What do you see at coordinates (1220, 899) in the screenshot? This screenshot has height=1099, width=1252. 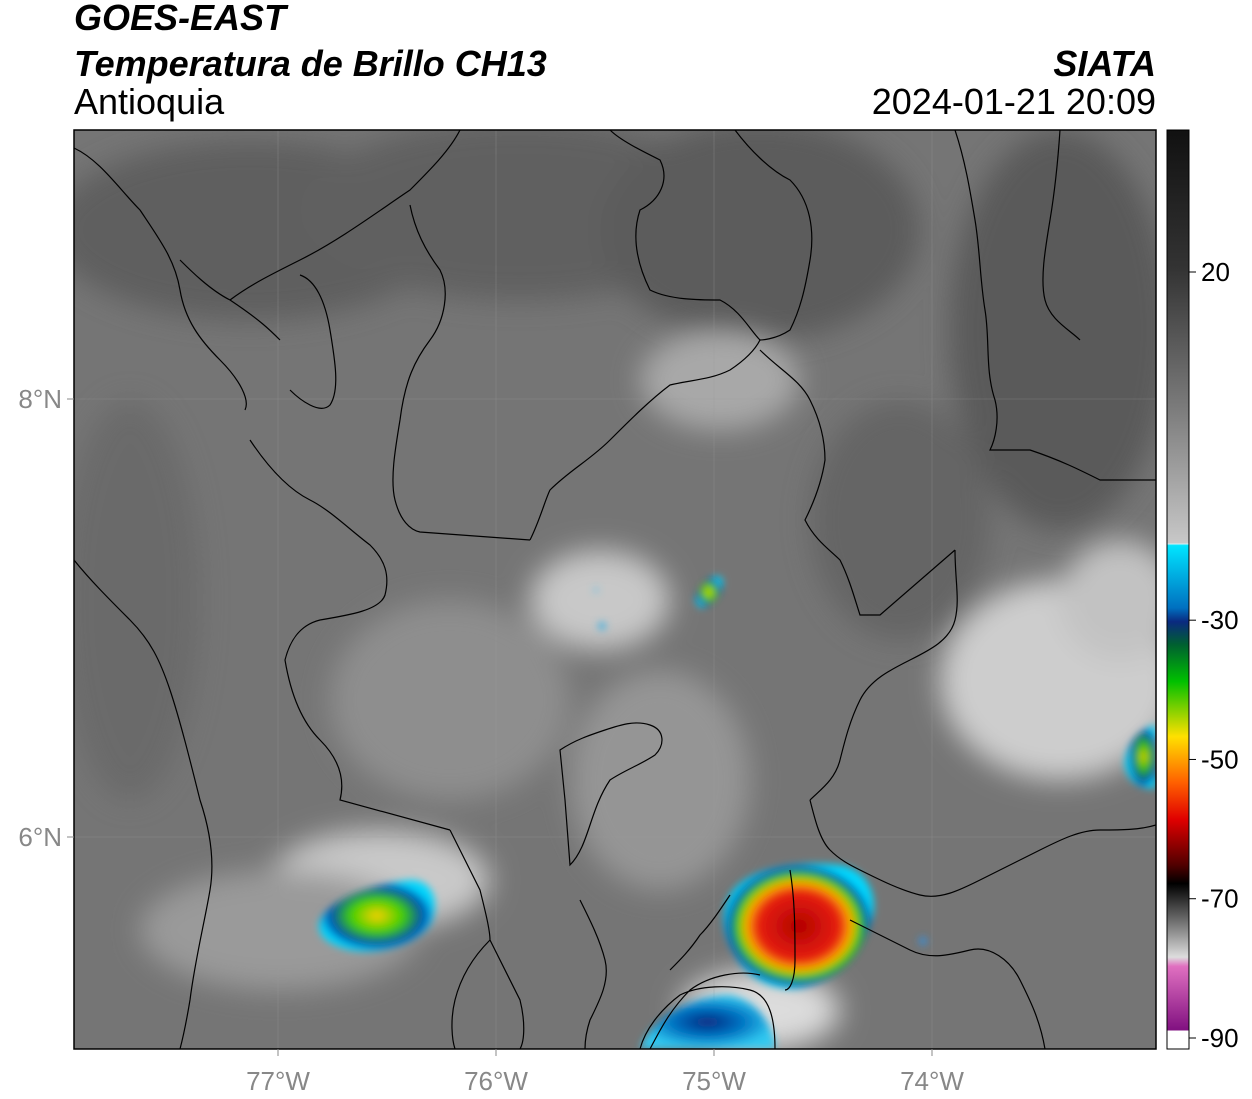 I see `colorbar-tick-label: -70` at bounding box center [1220, 899].